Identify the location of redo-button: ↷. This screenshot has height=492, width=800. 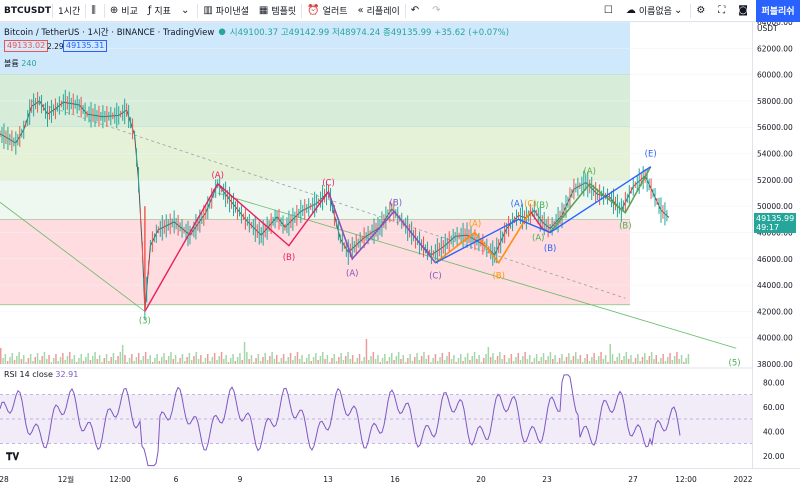
(437, 11).